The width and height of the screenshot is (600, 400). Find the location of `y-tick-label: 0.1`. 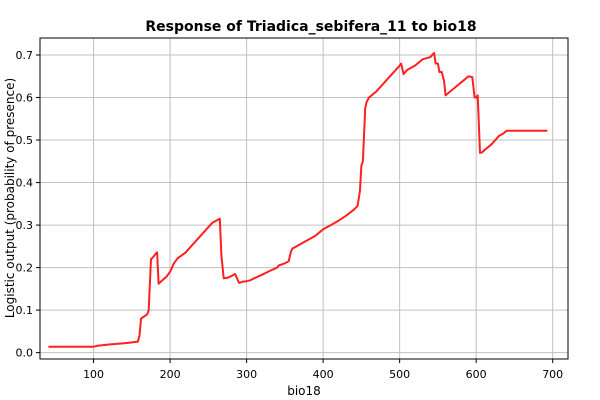

y-tick-label: 0.1 is located at coordinates (25, 310).